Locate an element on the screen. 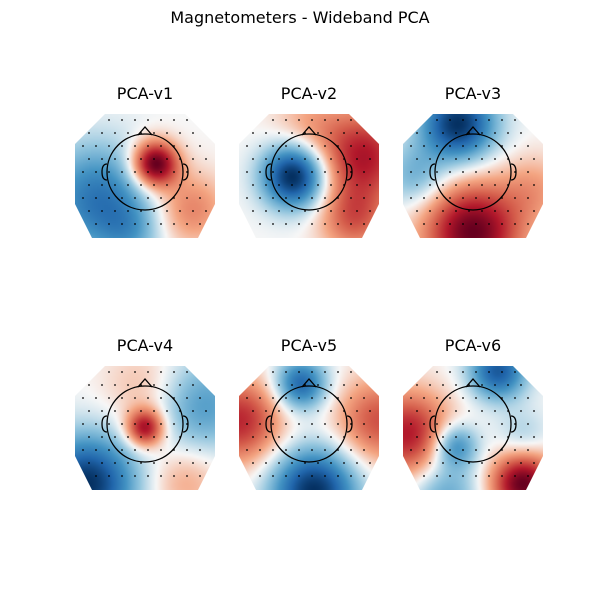  topomap-panel-2: PCA-v2 is located at coordinates (309, 174).